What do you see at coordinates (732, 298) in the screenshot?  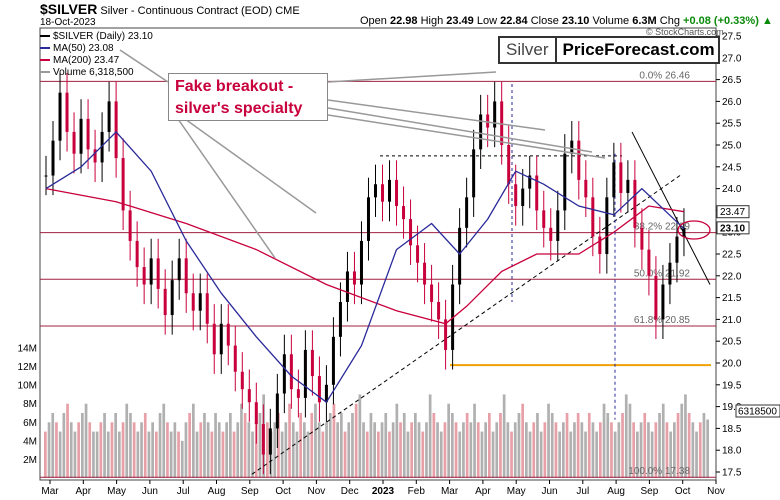 I see `price-tick-label: 21.5` at bounding box center [732, 298].